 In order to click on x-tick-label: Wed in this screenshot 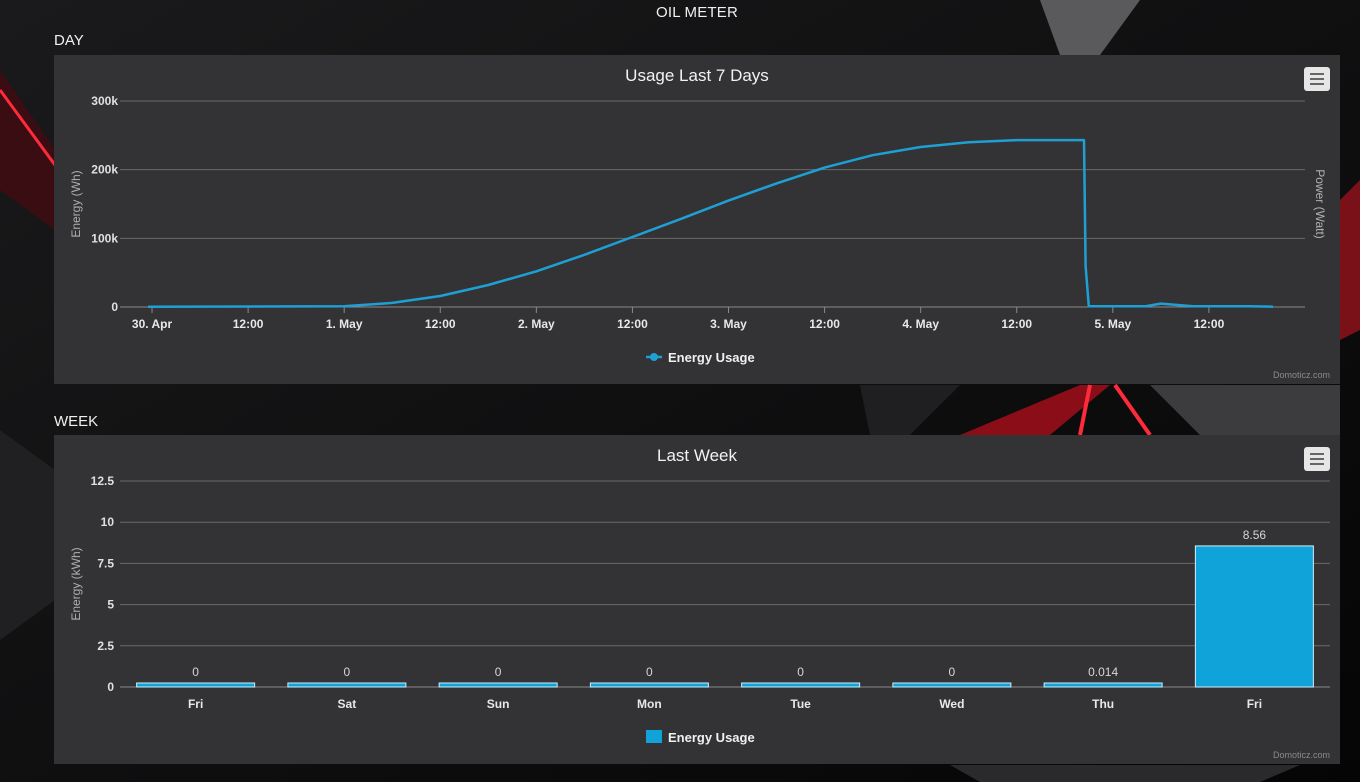, I will do `click(951, 704)`.